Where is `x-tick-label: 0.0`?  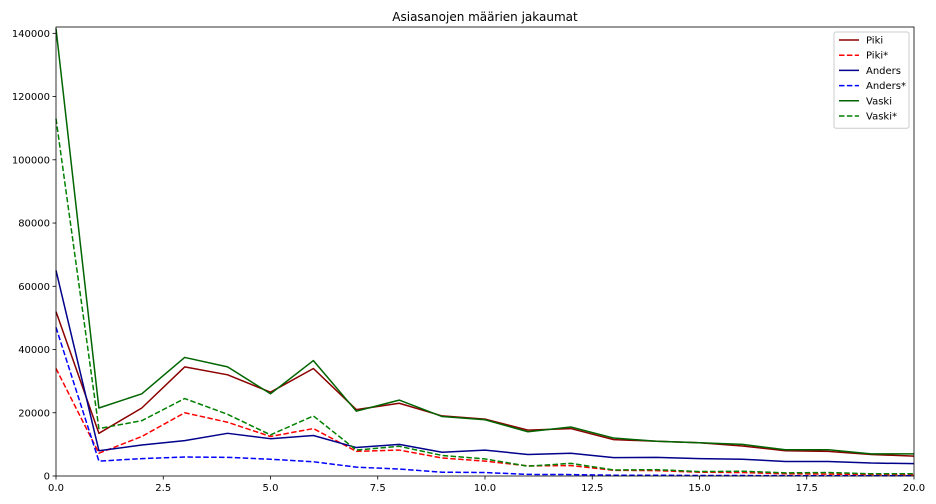 x-tick-label: 0.0 is located at coordinates (56, 488).